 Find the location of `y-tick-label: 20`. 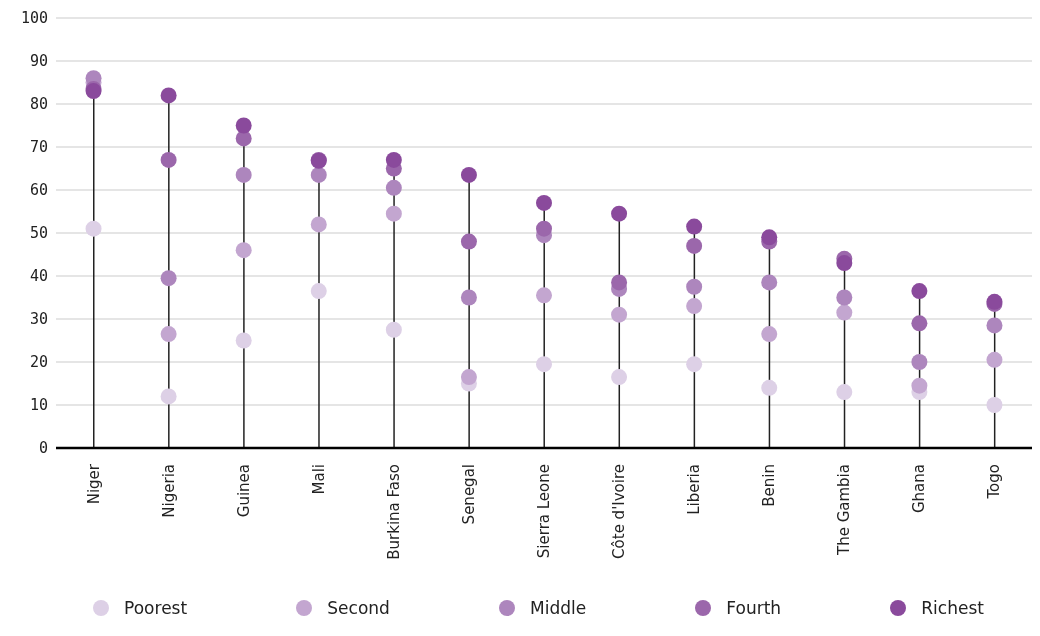

y-tick-label: 20 is located at coordinates (38, 362).